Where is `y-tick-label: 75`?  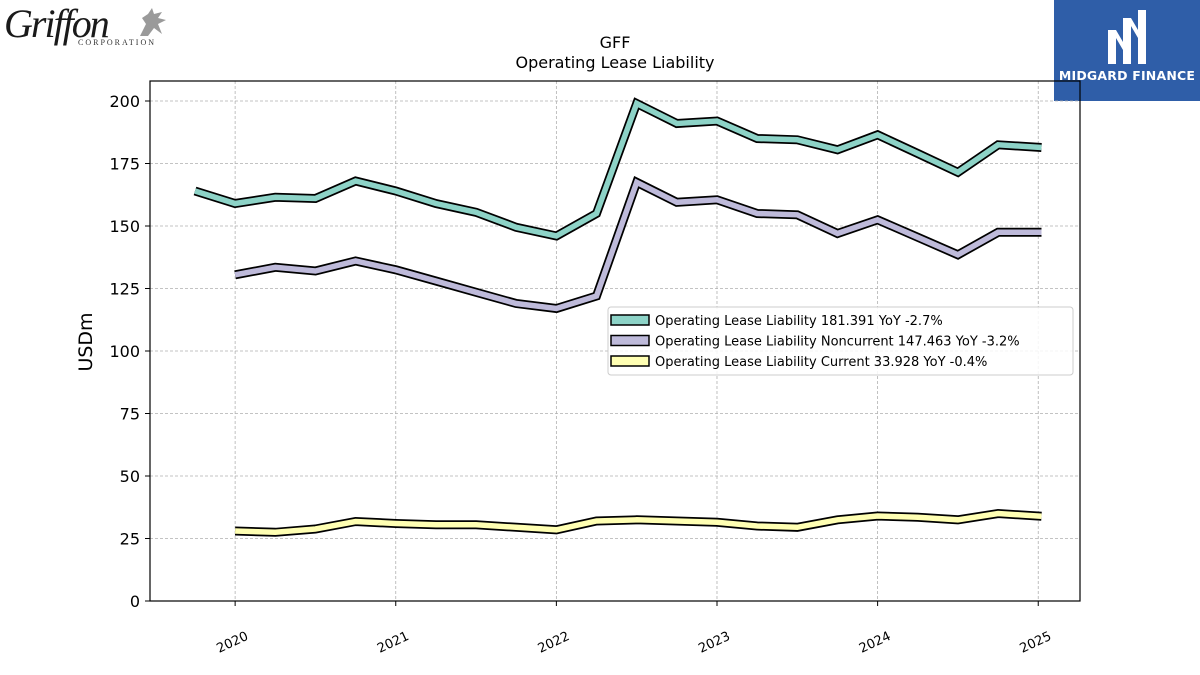 y-tick-label: 75 is located at coordinates (130, 414).